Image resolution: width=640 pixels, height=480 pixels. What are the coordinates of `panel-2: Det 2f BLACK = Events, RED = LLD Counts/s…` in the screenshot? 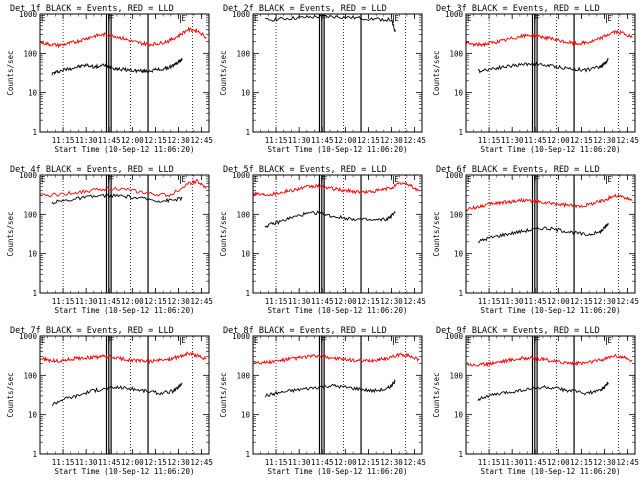 It's located at (322, 79).